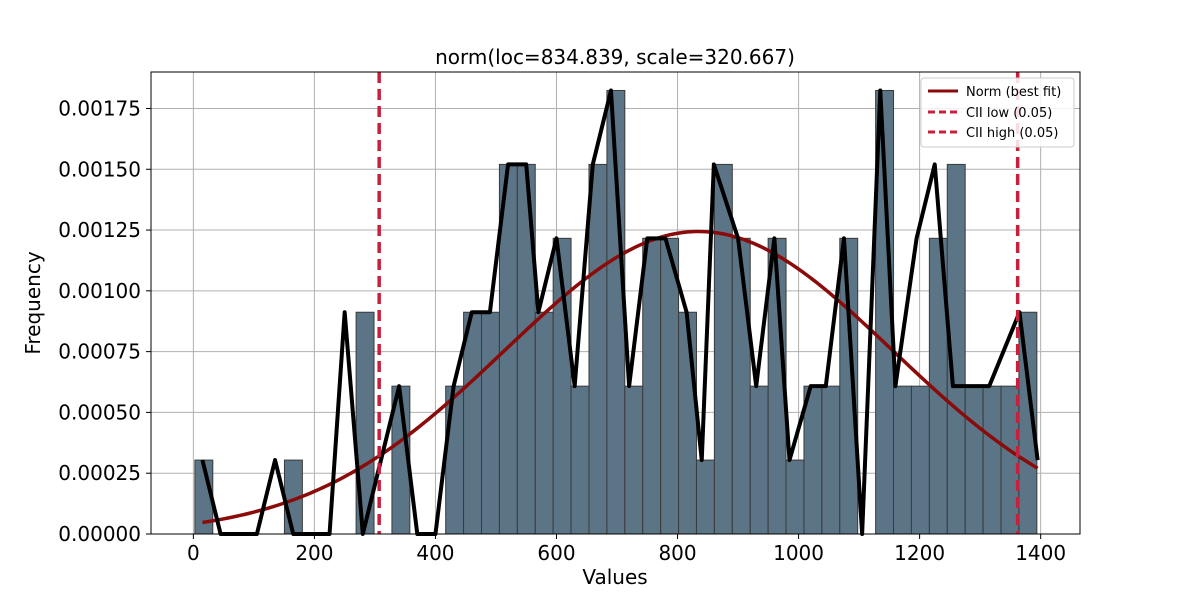 The image size is (1200, 600). What do you see at coordinates (314, 553) in the screenshot?
I see `x-tick-label-1: 200` at bounding box center [314, 553].